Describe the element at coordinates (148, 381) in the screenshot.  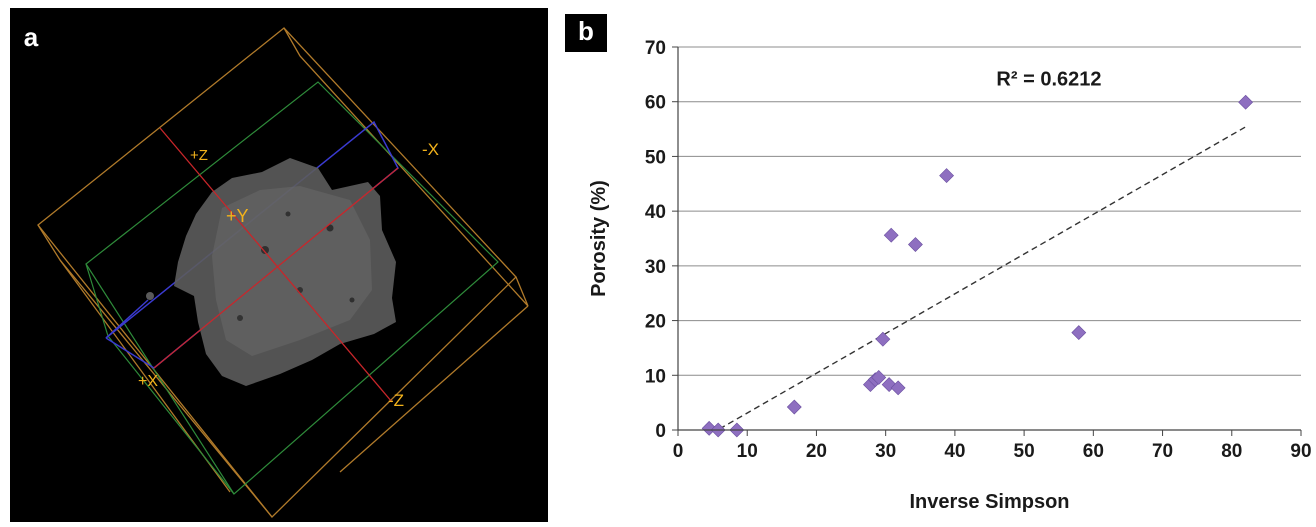
I see `axis-label-plus-x: +X` at that location.